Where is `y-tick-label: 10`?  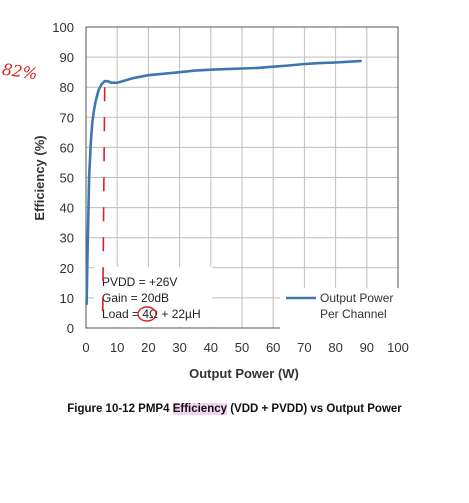
y-tick-label: 10 is located at coordinates (67, 298).